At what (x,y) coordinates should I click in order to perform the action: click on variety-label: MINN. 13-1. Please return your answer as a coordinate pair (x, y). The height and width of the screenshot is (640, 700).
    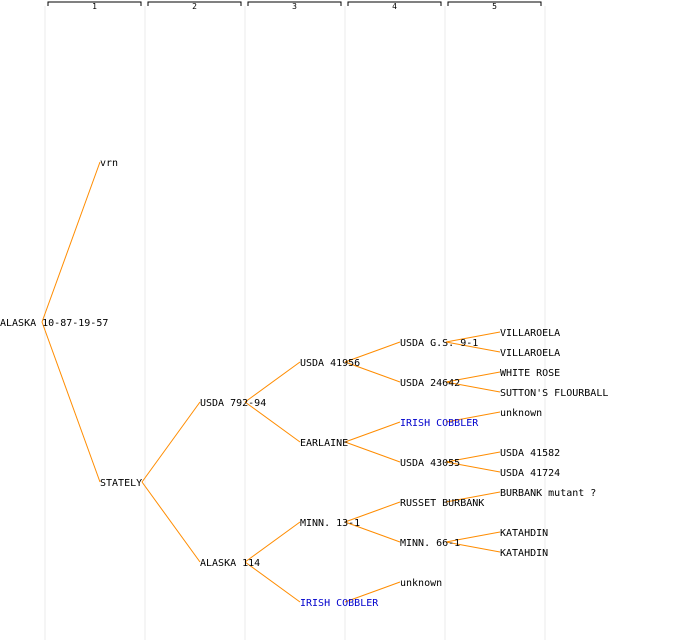
    Looking at the image, I should click on (330, 523).